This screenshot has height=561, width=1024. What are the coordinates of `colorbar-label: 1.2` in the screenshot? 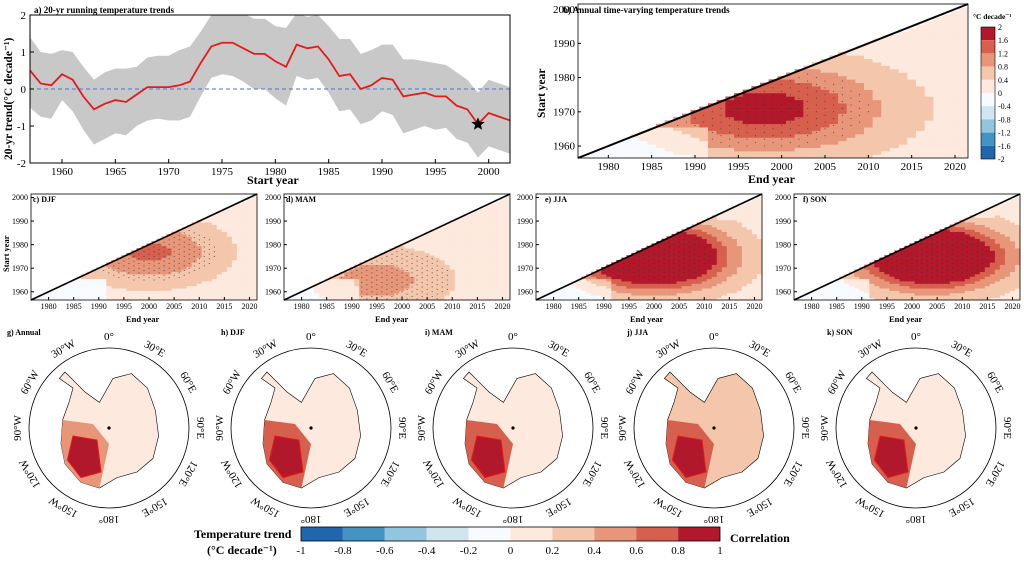 It's located at (1003, 53).